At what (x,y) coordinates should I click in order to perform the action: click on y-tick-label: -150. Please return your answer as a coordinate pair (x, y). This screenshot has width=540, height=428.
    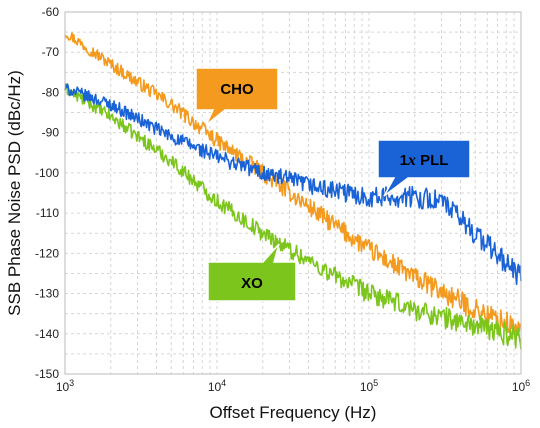
    Looking at the image, I should click on (47, 374).